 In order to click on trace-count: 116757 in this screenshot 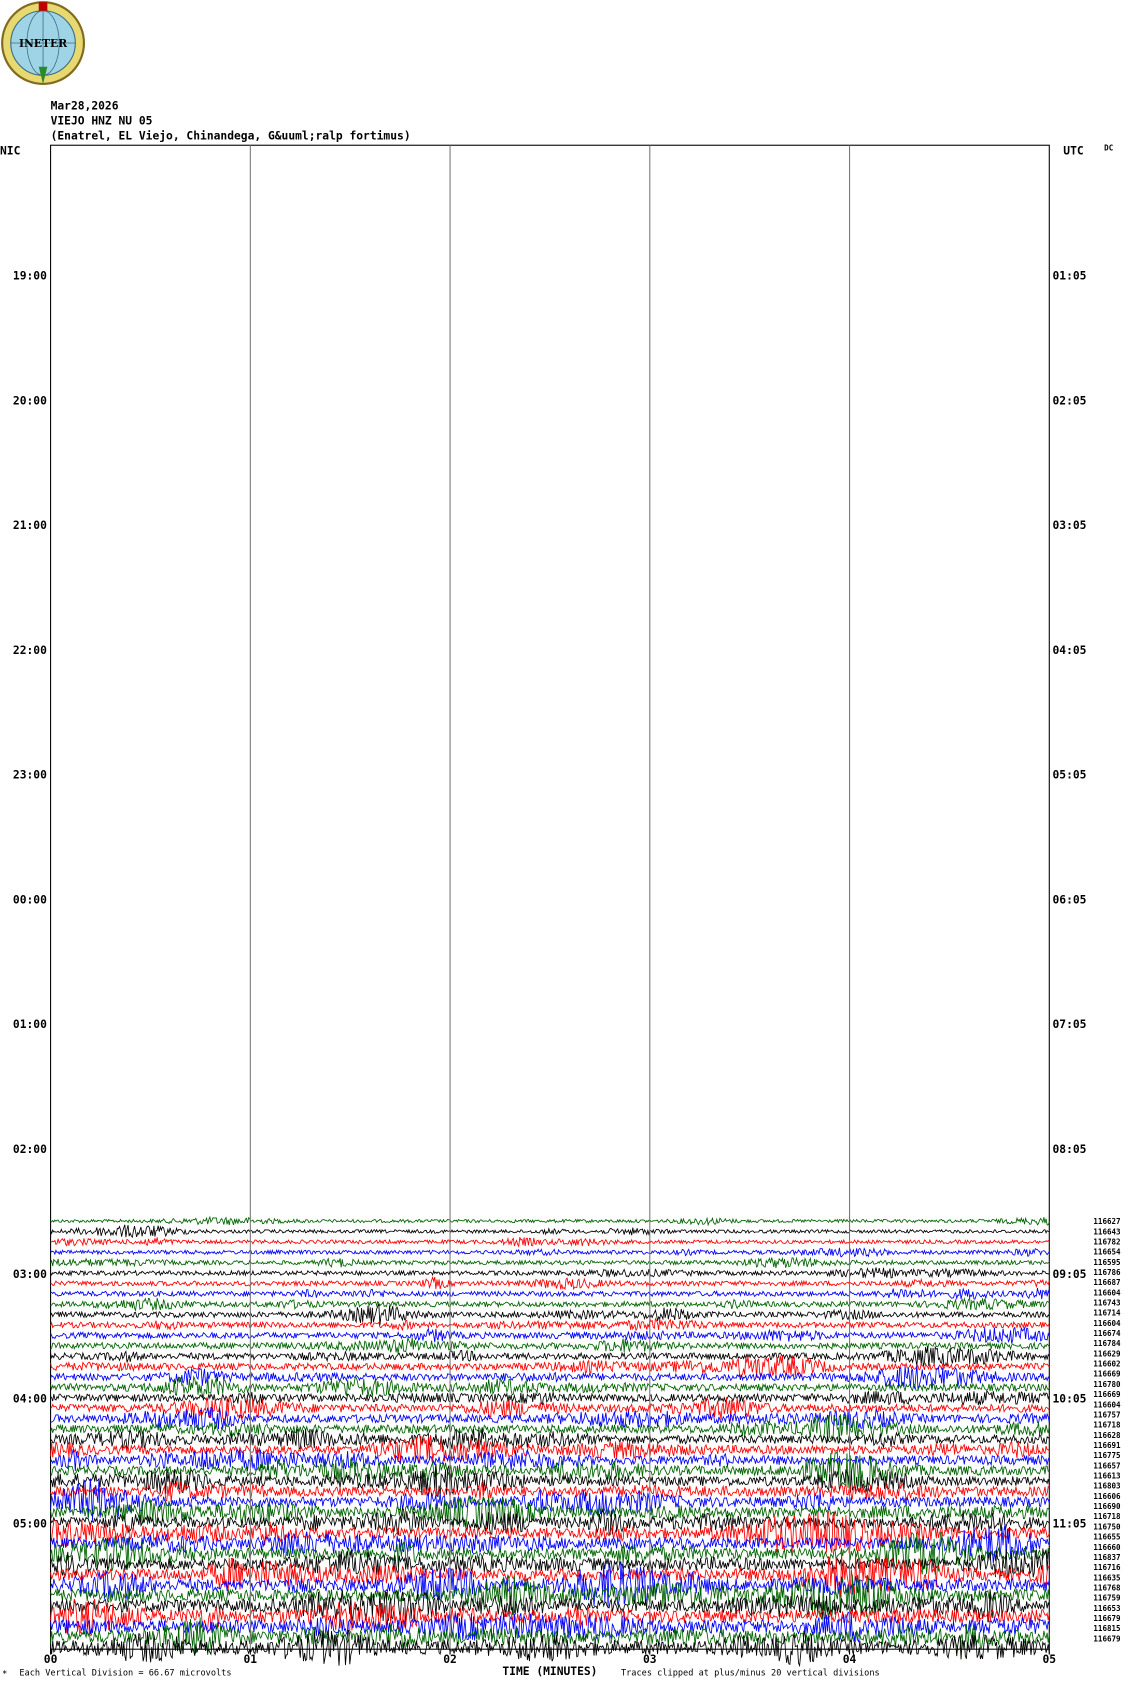, I will do `click(1106, 1414)`.